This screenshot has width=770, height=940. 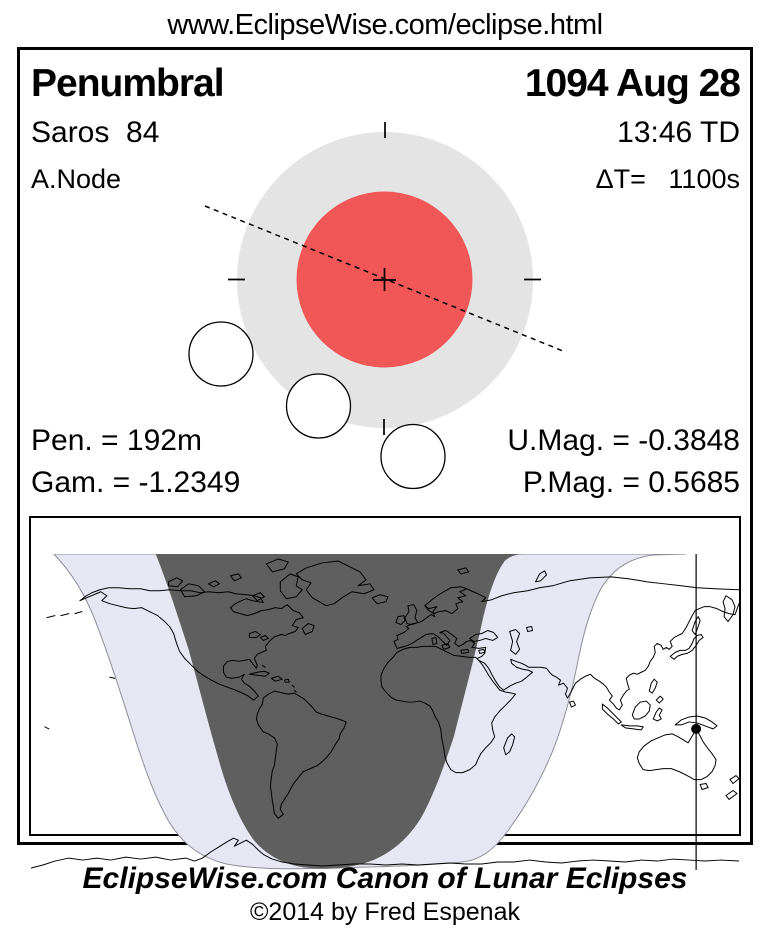 I want to click on pacific-islets, so click(x=80, y=670).